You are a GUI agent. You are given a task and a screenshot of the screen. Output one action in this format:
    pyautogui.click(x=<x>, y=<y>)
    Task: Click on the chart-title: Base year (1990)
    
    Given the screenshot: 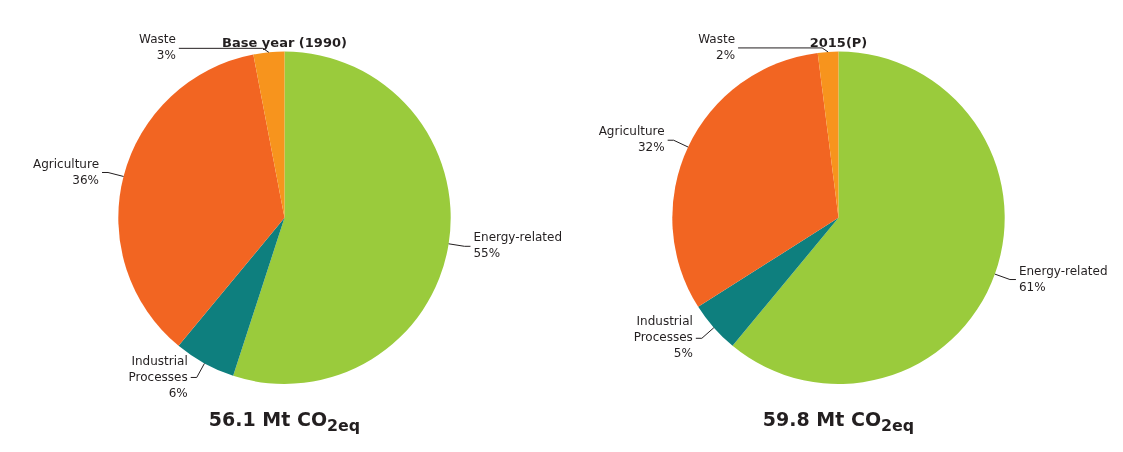 What is the action you would take?
    pyautogui.click(x=284, y=43)
    